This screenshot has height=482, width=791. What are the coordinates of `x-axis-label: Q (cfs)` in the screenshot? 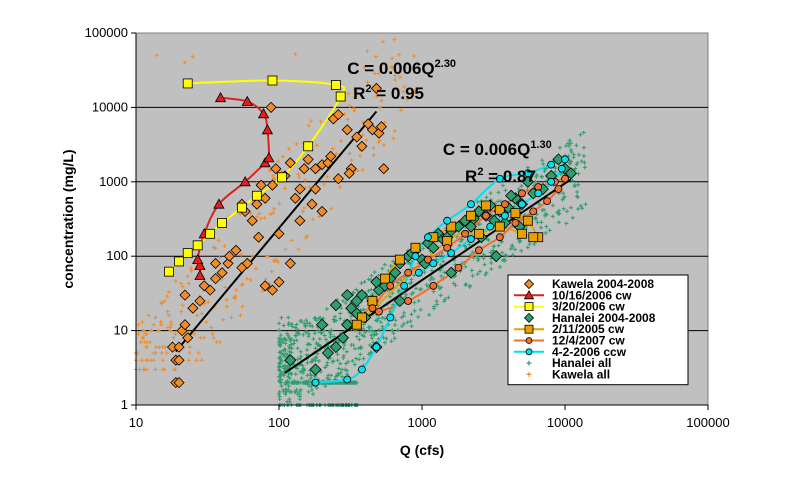 It's located at (422, 450).